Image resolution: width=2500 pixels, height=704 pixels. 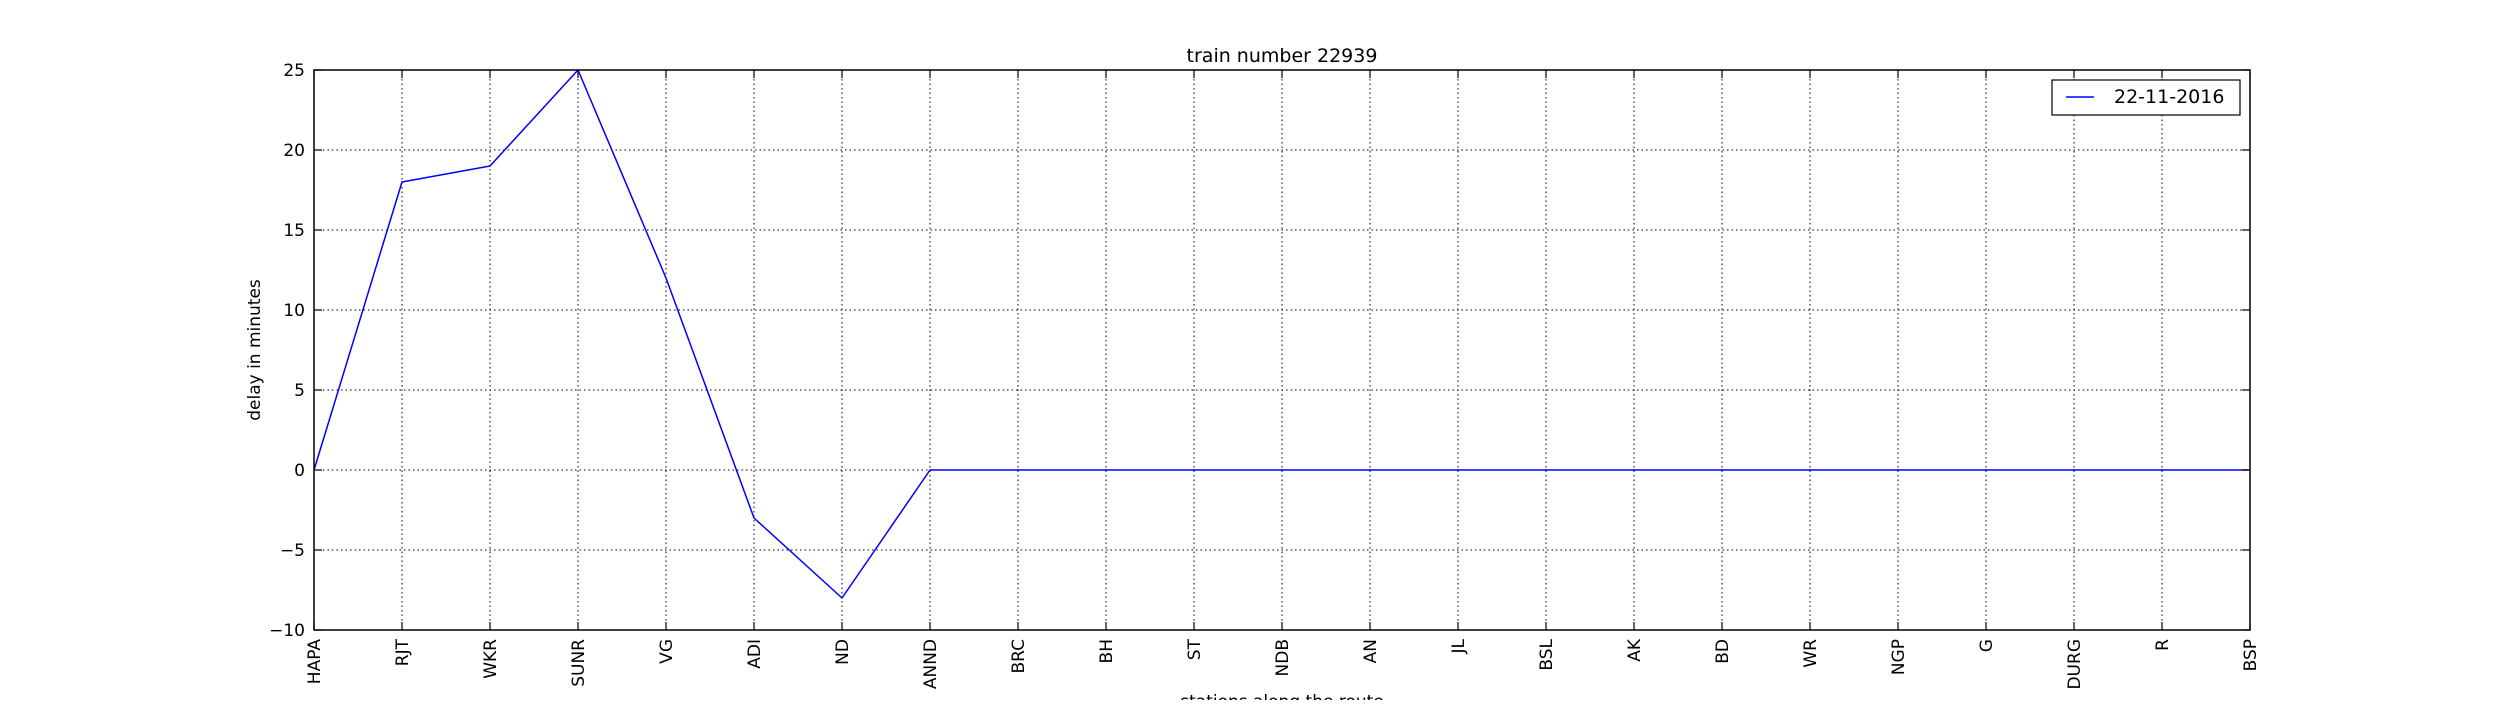 I want to click on y-tick-label: 0, so click(x=299, y=471).